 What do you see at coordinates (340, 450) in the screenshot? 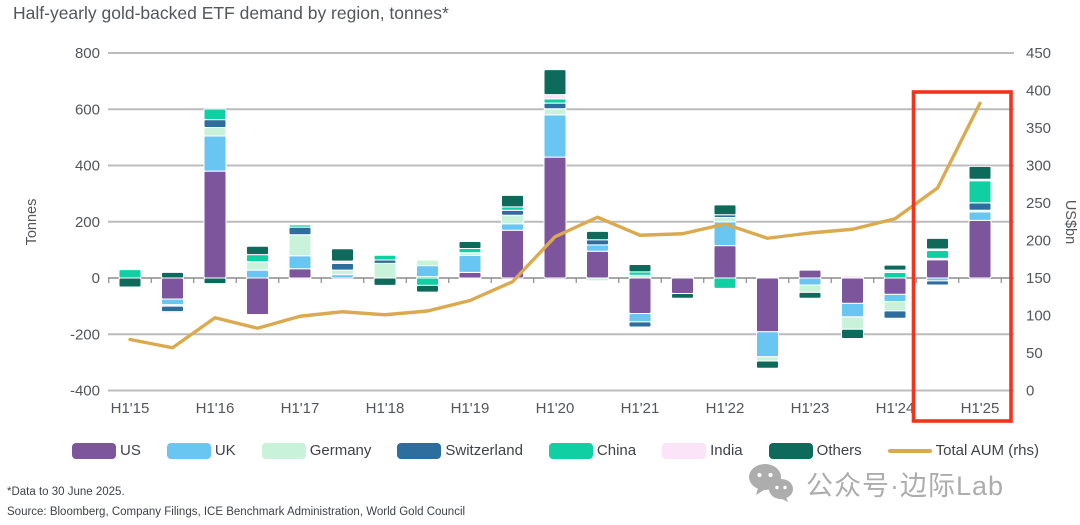
I see `legend-label: Germany` at bounding box center [340, 450].